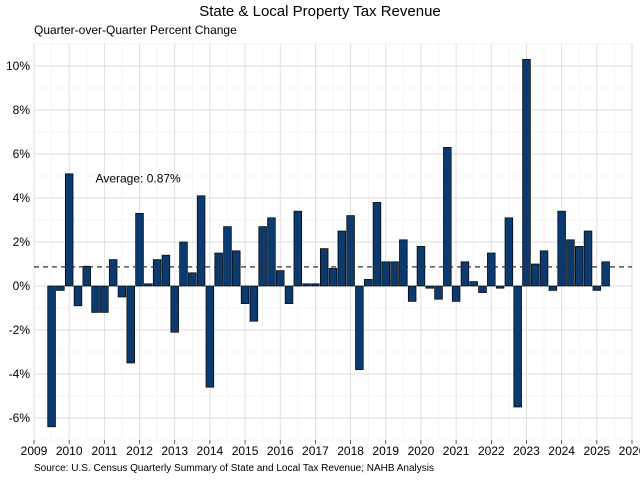 The width and height of the screenshot is (640, 480). Describe the element at coordinates (629, 451) in the screenshot. I see `x-tick-label: 2026` at that location.